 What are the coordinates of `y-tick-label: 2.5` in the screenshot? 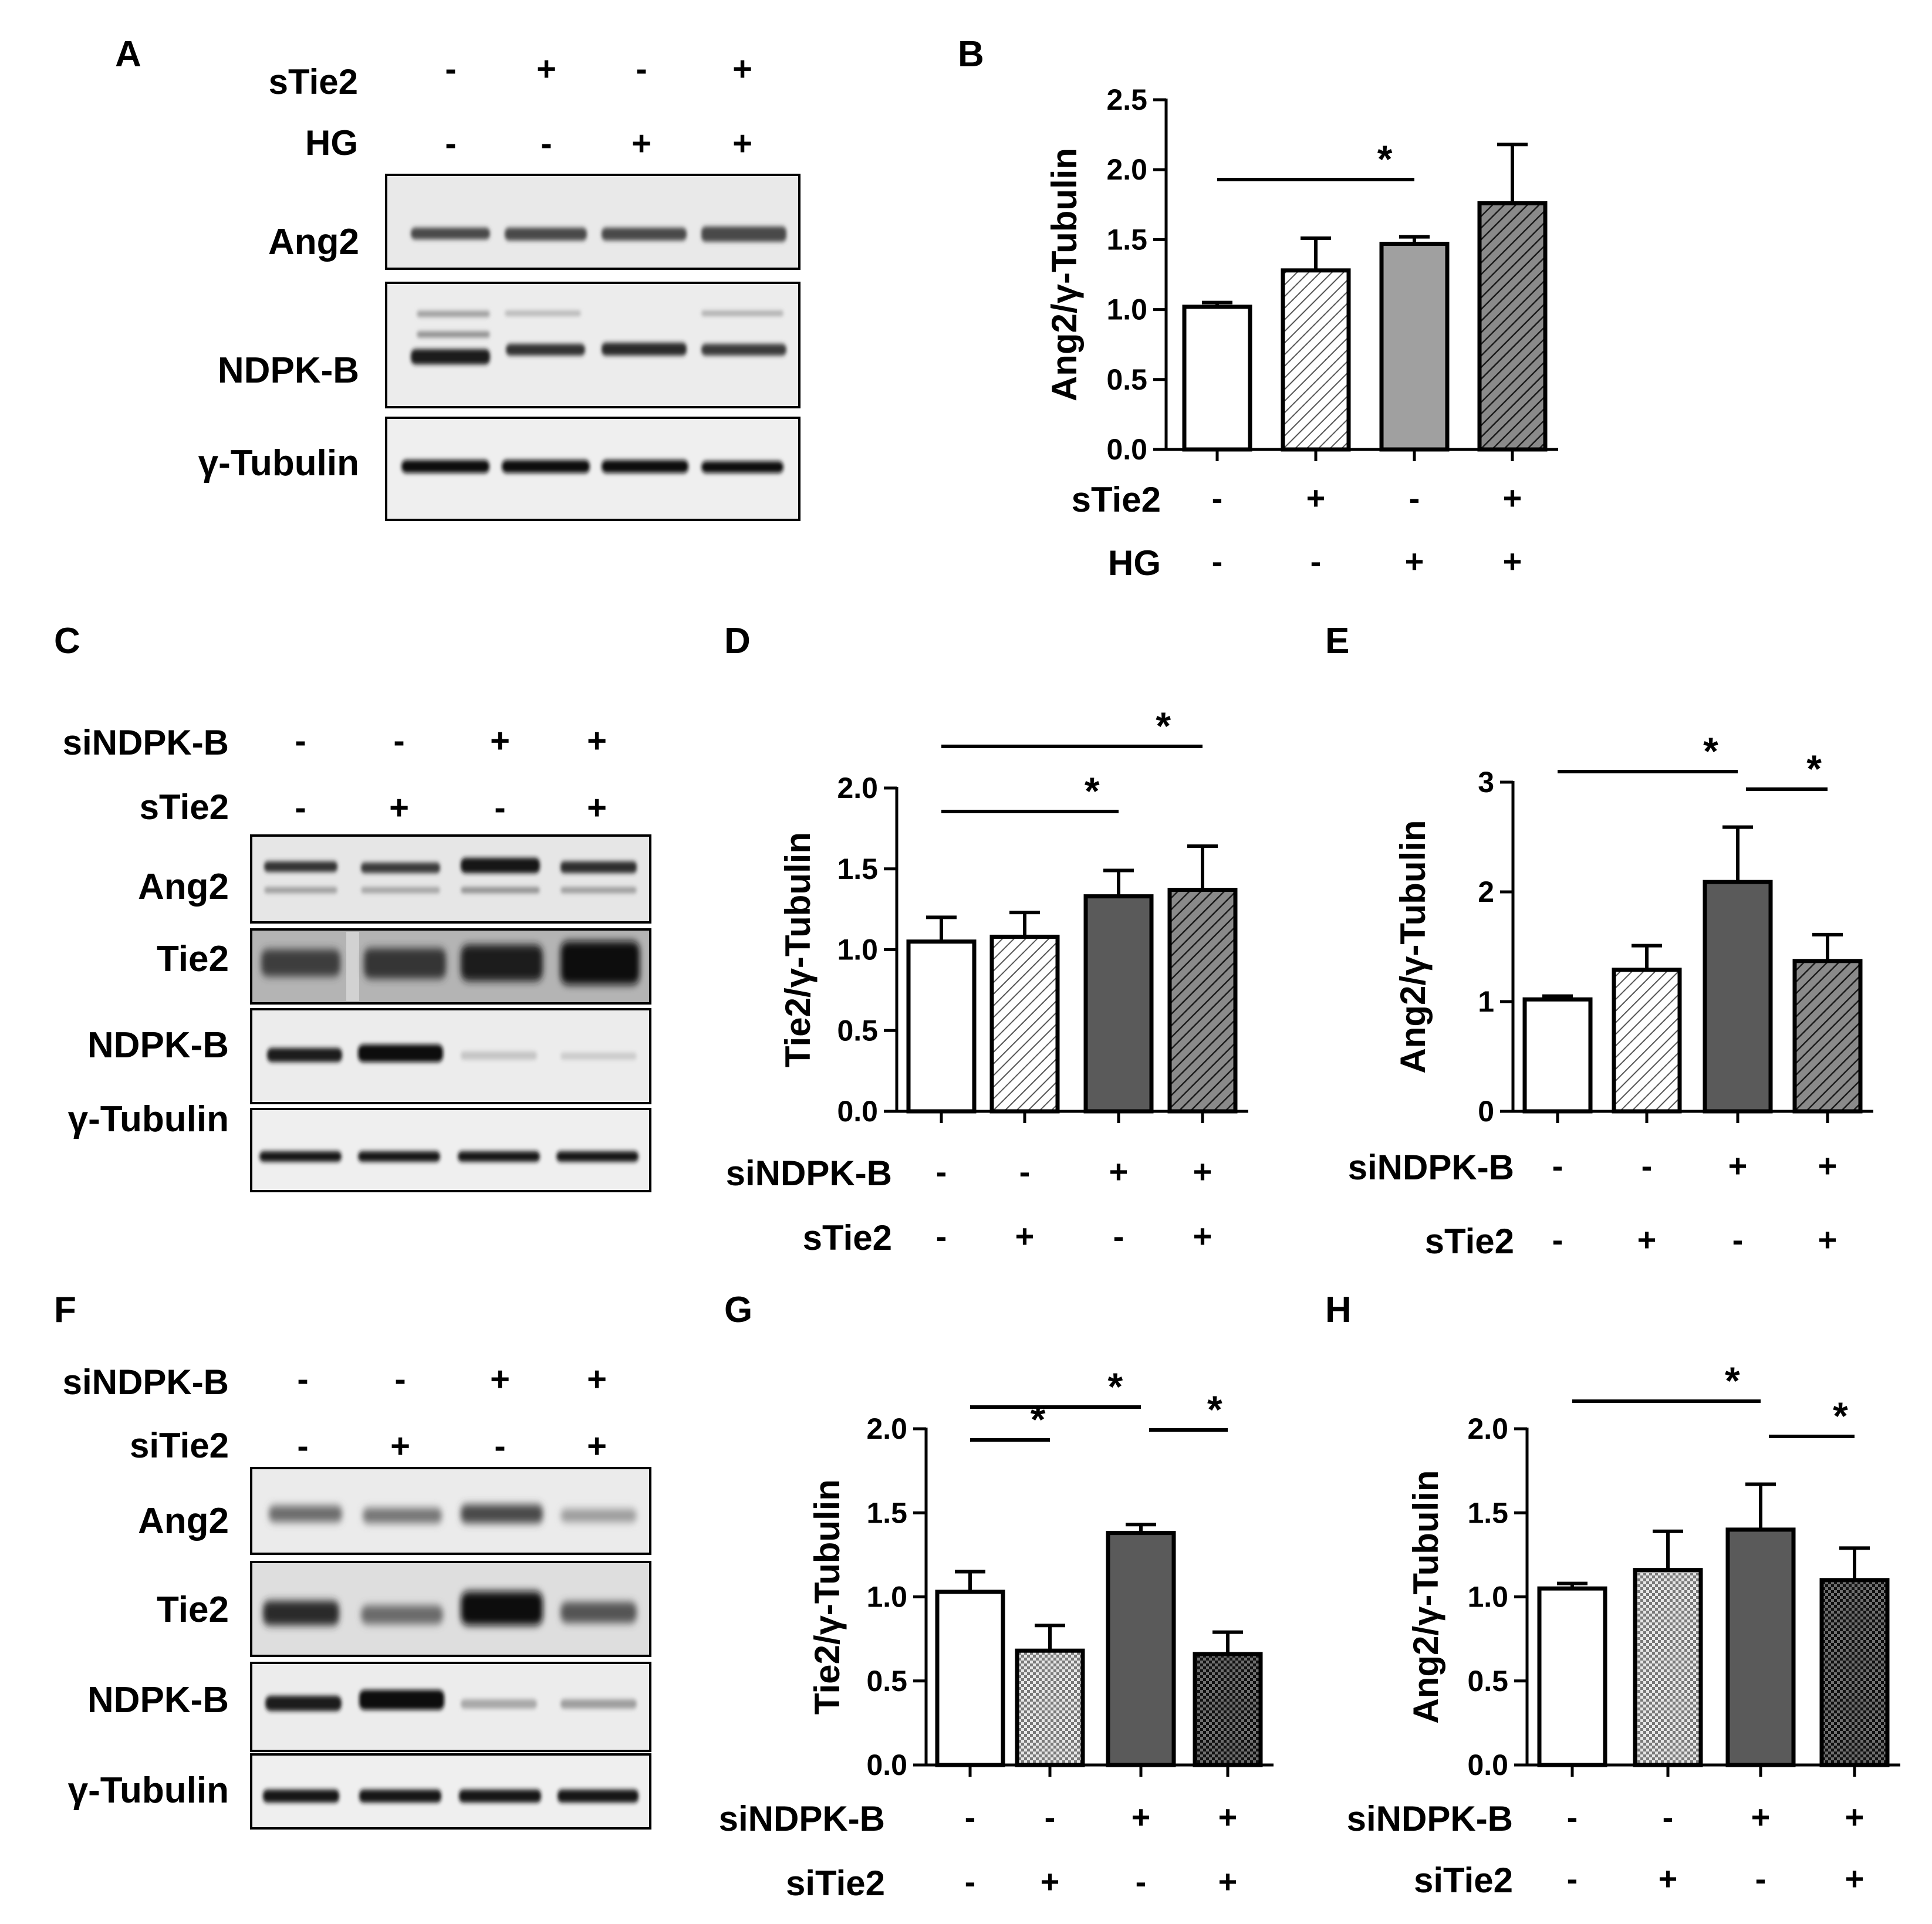 It's located at (1126, 99).